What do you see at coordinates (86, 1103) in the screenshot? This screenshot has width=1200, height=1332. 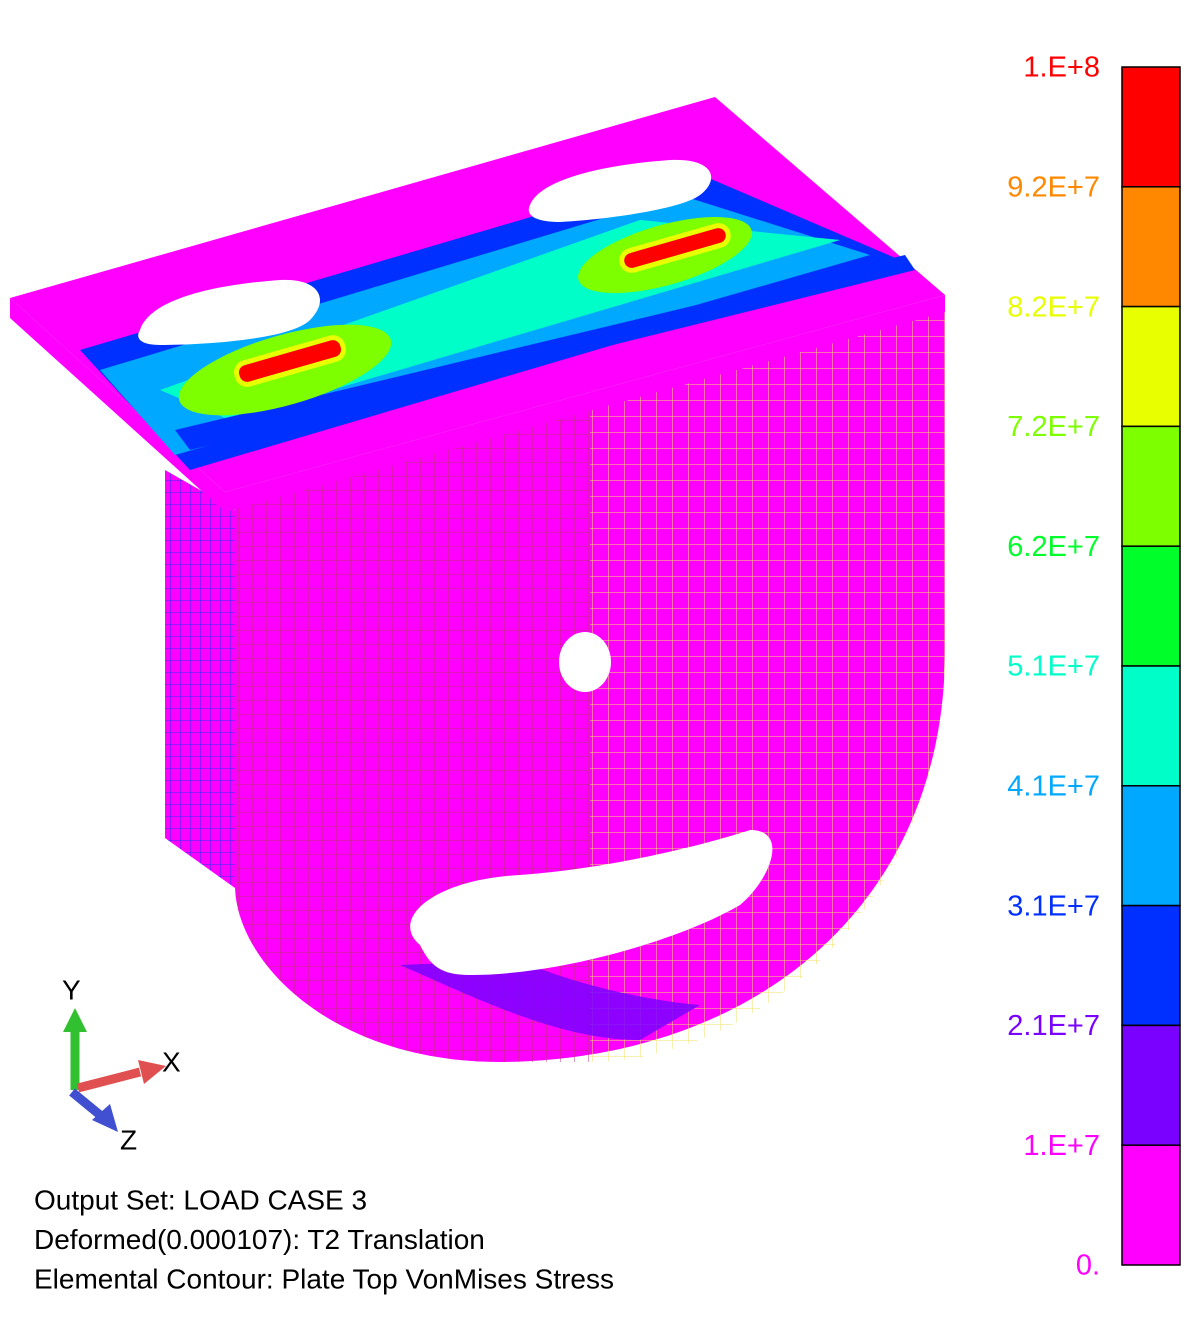 I see `z-axis` at bounding box center [86, 1103].